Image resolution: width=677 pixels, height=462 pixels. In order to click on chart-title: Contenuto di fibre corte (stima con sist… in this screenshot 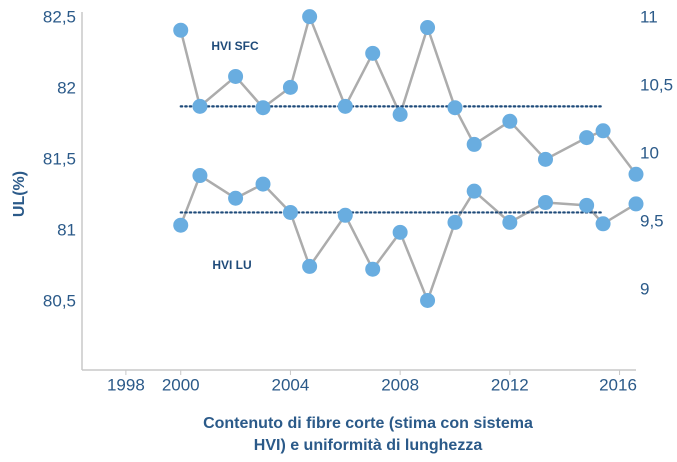, I will do `click(368, 423)`.